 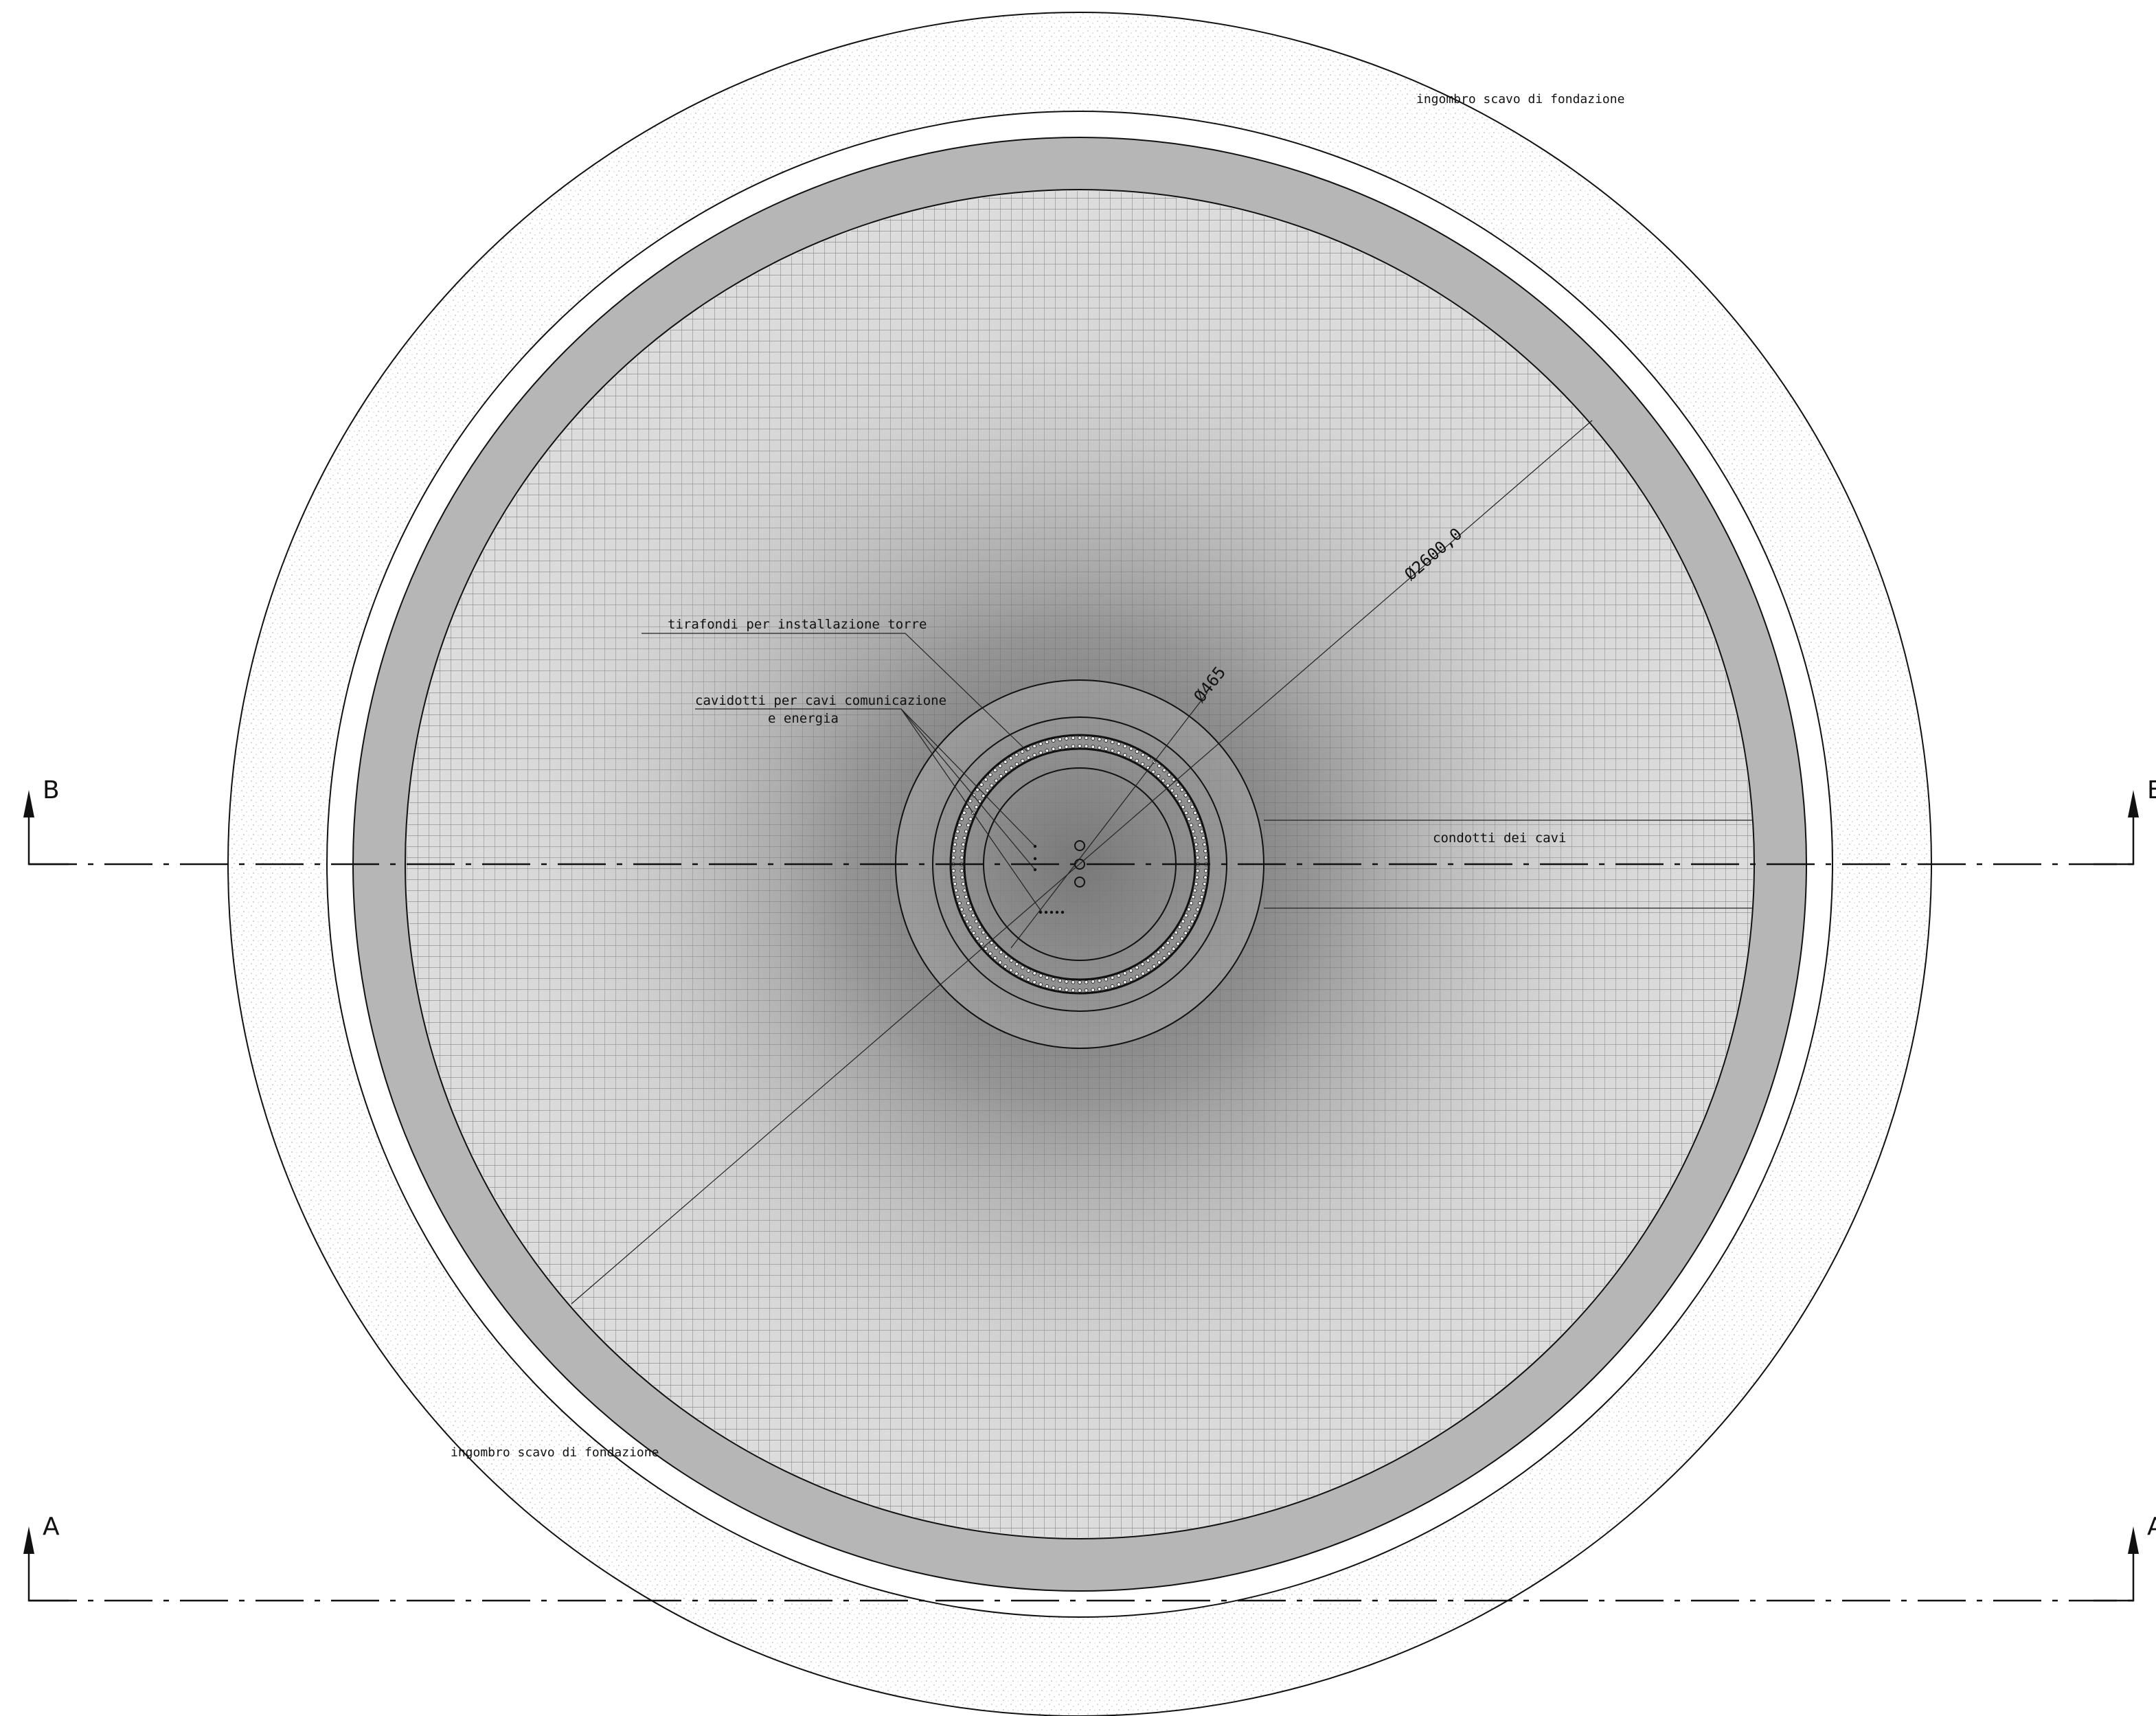 I want to click on section-b-left-bracket, so click(x=48, y=842).